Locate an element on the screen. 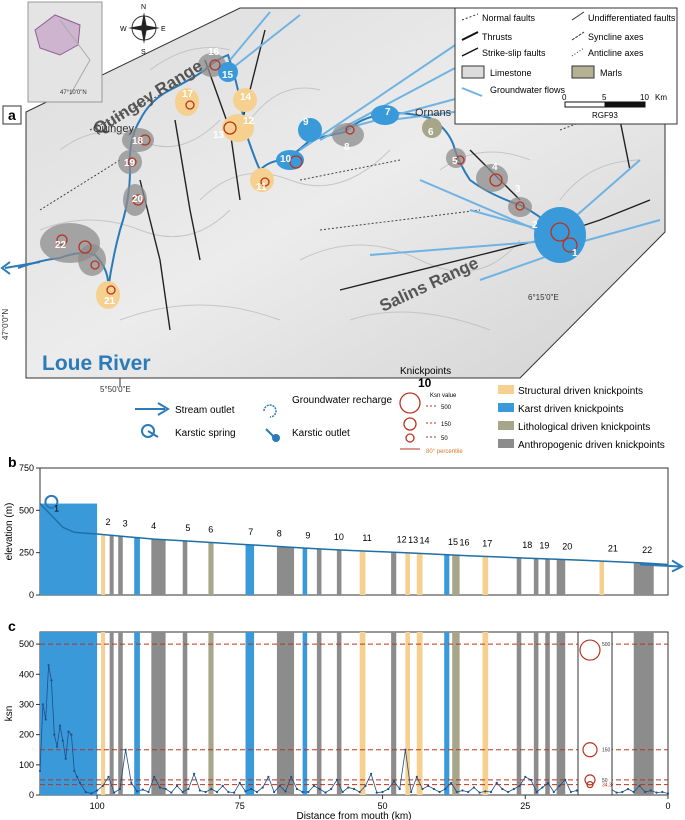 This screenshot has width=685, height=820. ksn-scale-circle is located at coordinates (590, 780).